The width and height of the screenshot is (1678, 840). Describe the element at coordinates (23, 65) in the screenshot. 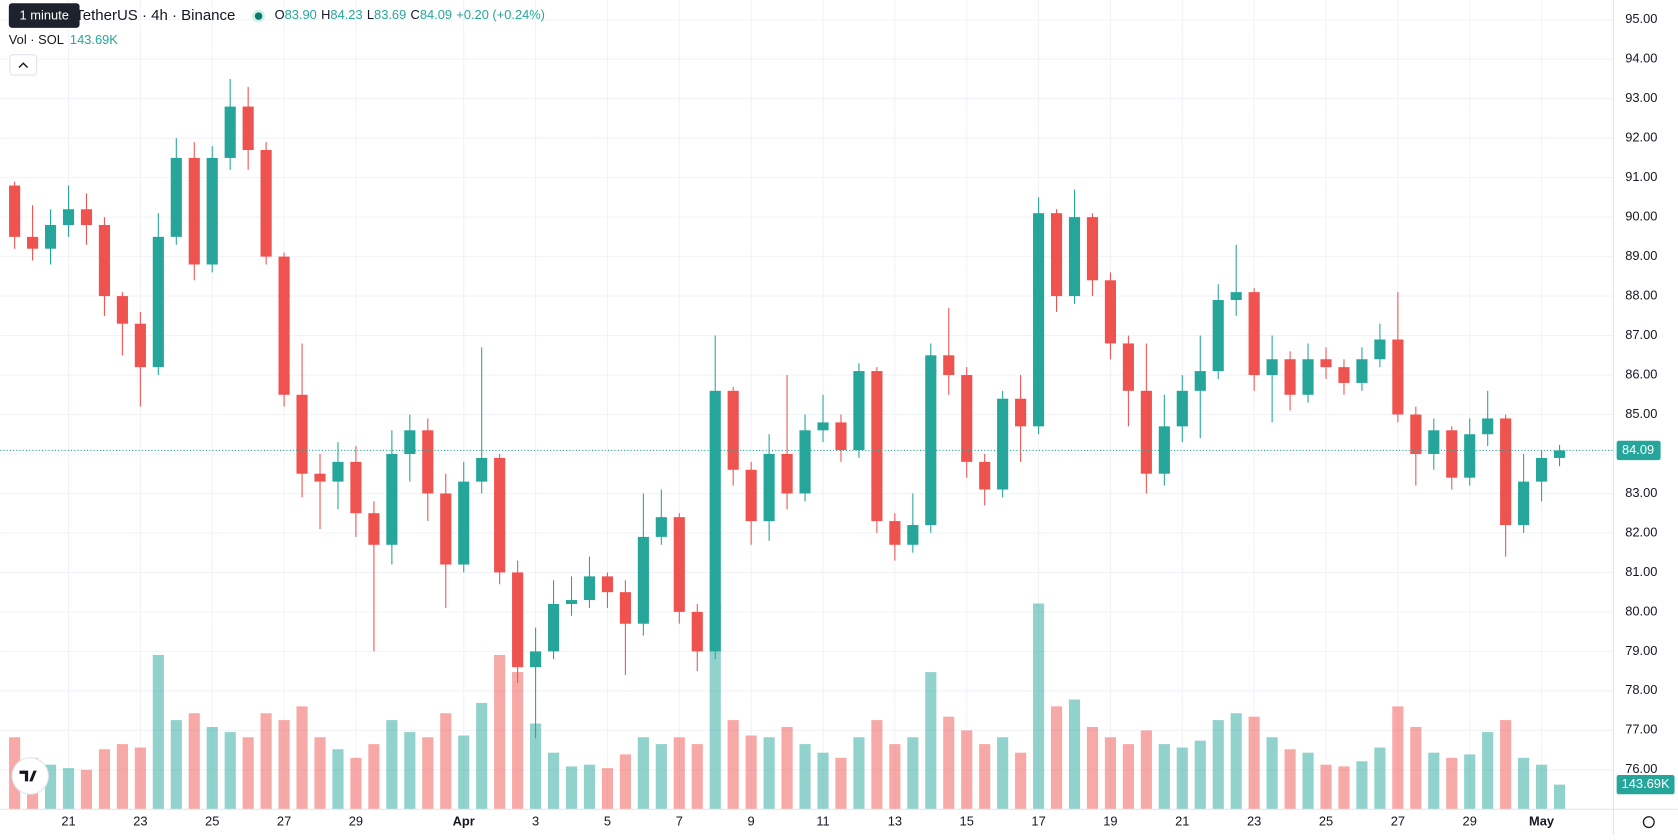

I see `collapse-button` at that location.